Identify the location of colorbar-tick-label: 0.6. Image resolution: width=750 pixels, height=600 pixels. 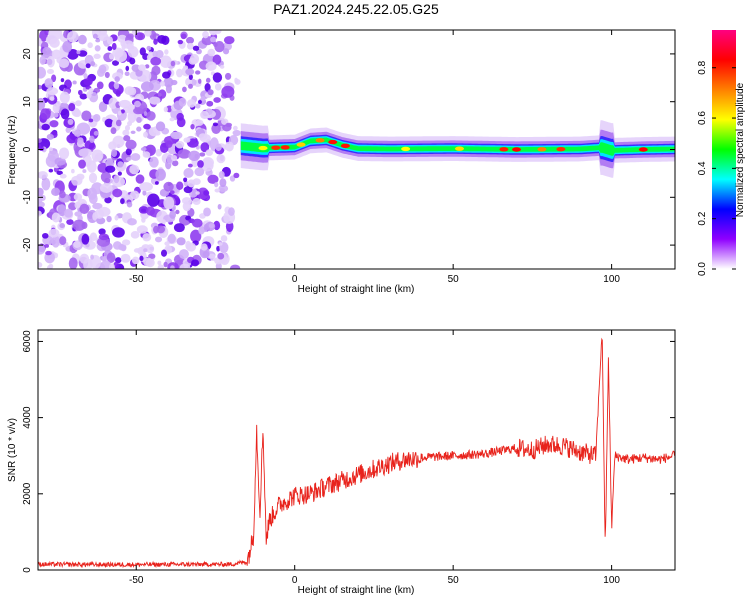
(702, 118).